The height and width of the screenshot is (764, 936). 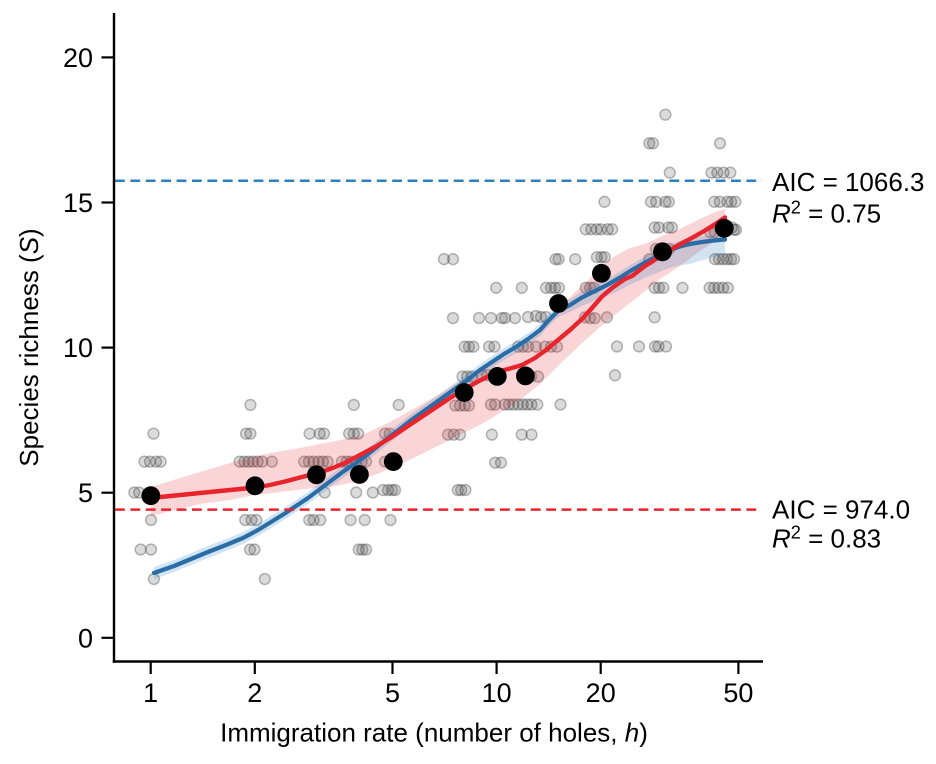 I want to click on svg-text: 1, so click(x=150, y=693).